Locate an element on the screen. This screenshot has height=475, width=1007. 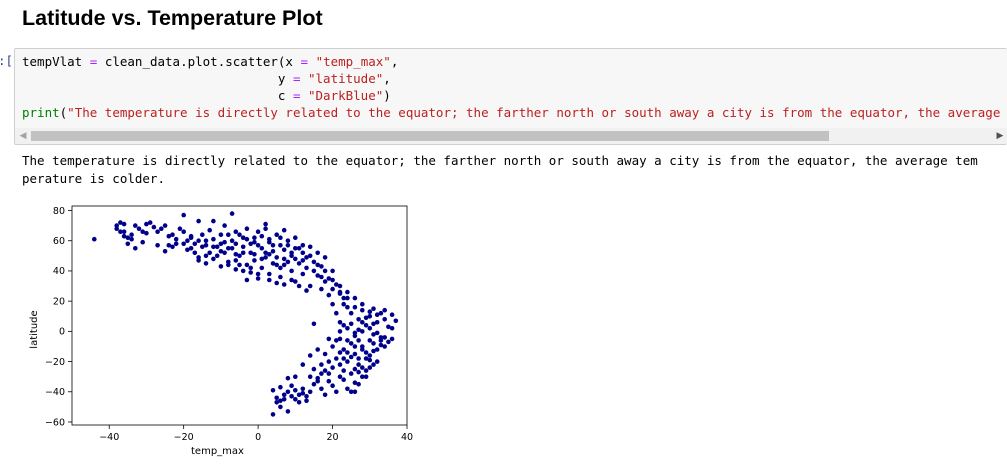
scroll-left-icon: ◀ is located at coordinates (23, 136).